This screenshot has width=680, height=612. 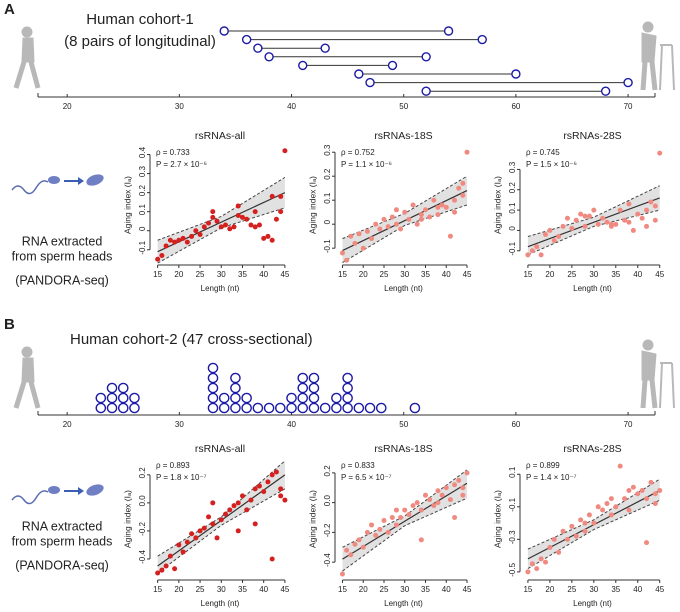 What do you see at coordinates (62, 526) in the screenshot?
I see `side-text: RNA extracted` at bounding box center [62, 526].